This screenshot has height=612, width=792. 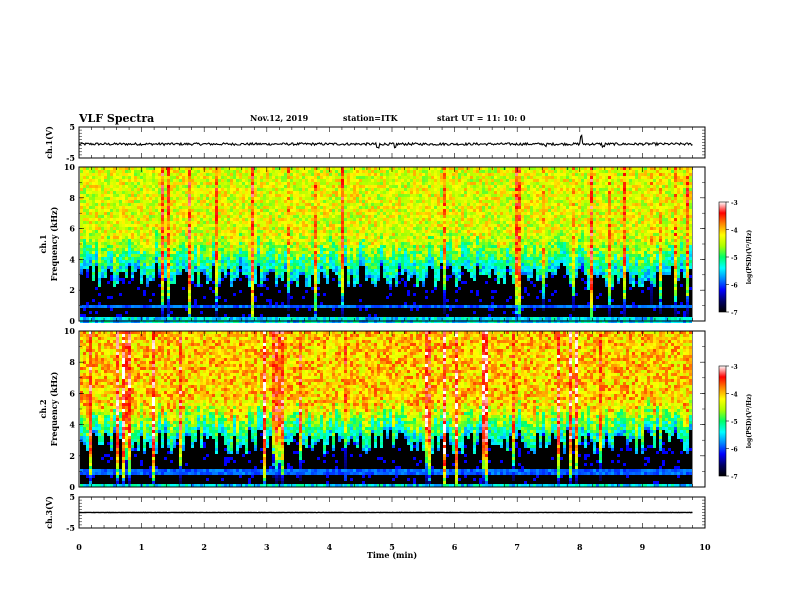 What do you see at coordinates (705, 547) in the screenshot?
I see `x-tick-label: 10` at bounding box center [705, 547].